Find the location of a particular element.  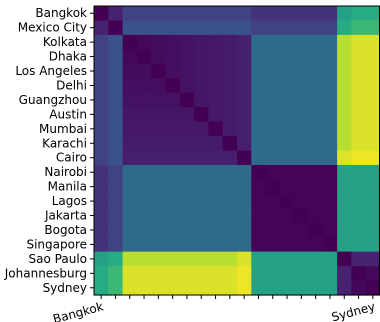

y-tick-label: Sao Paulo is located at coordinates (58, 259).